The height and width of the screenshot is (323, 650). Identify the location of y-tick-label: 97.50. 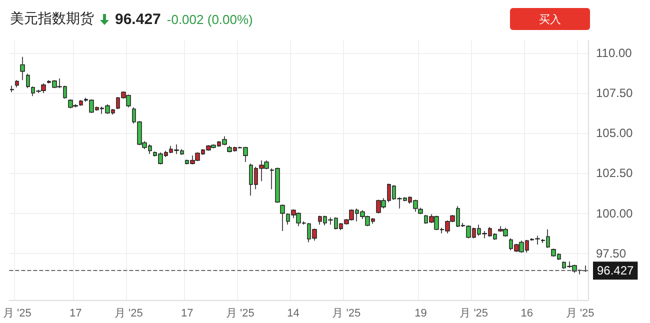
(611, 253).